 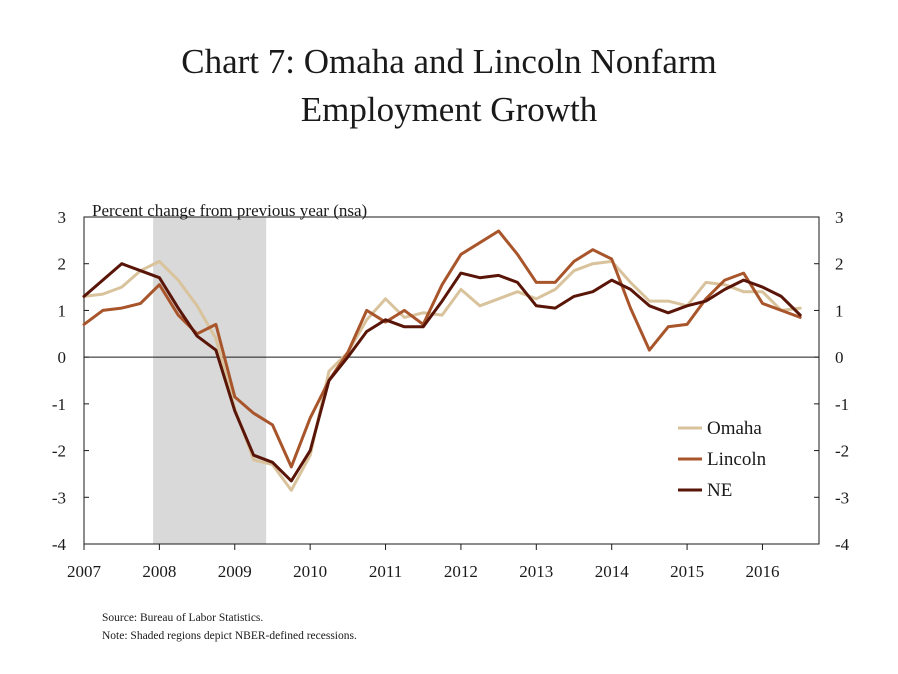 What do you see at coordinates (449, 109) in the screenshot?
I see `chart-title-line-2: Employment Growth` at bounding box center [449, 109].